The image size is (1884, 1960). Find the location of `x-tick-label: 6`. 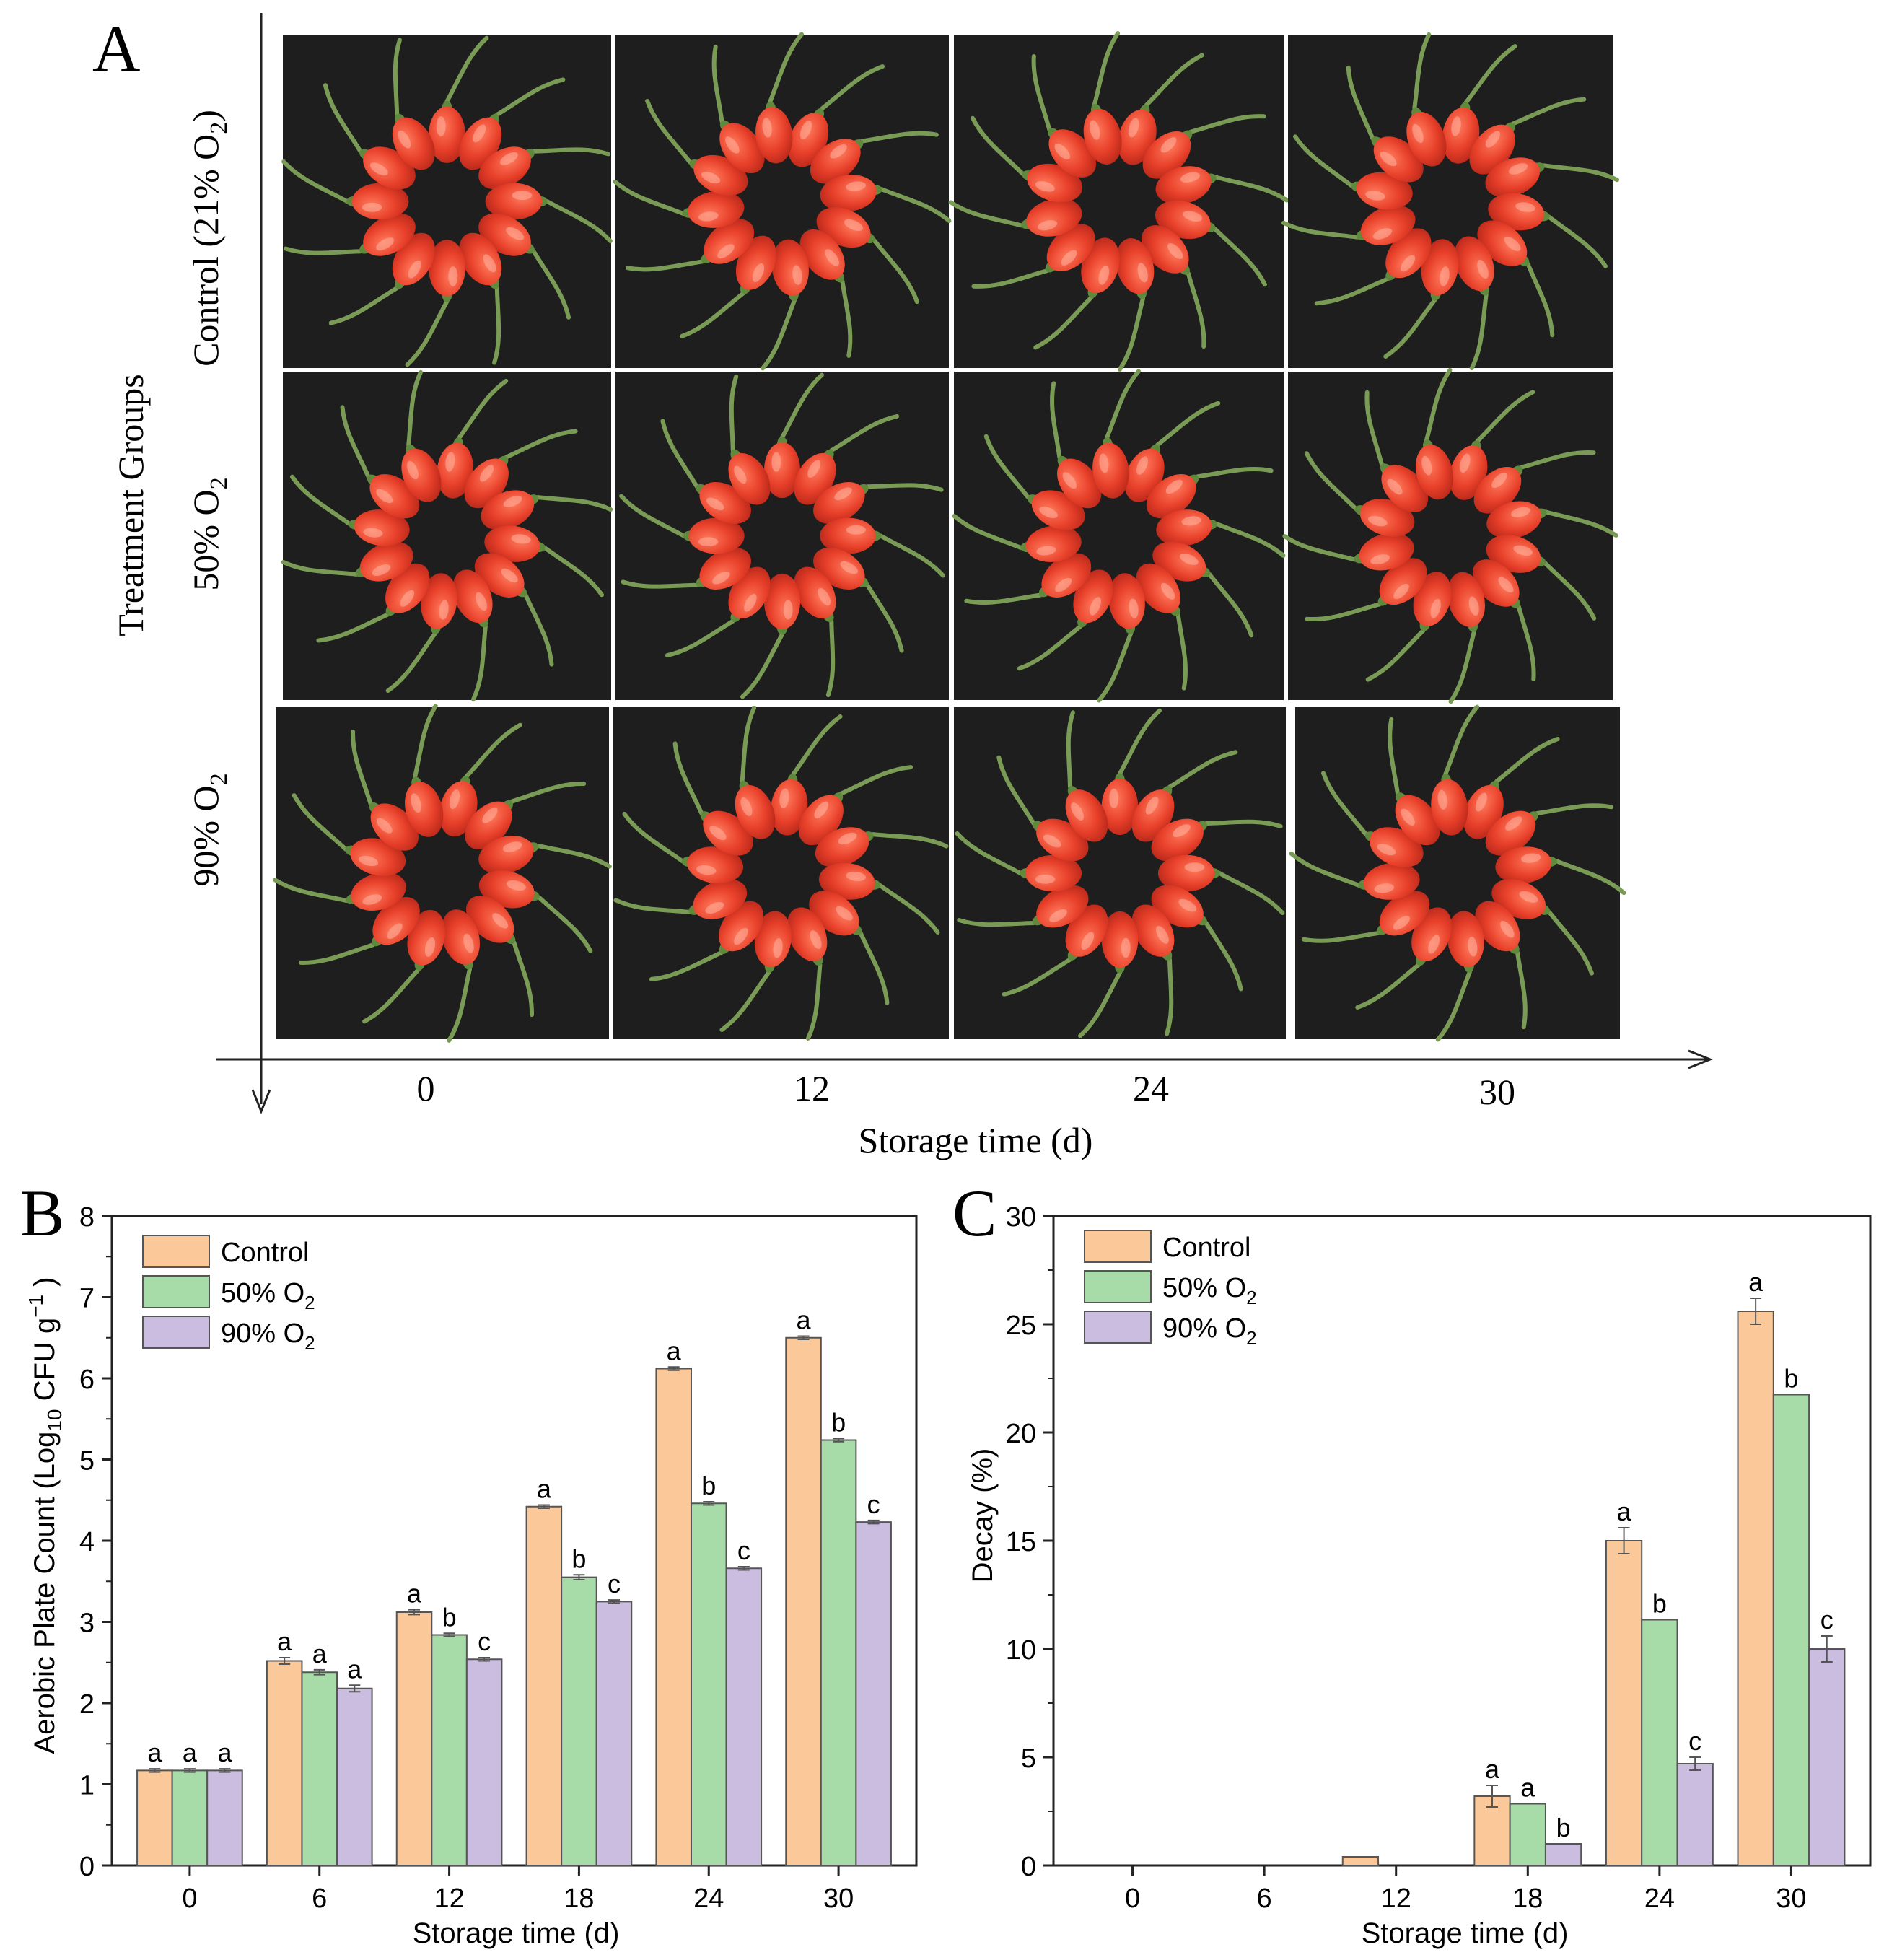

x-tick-label: 6 is located at coordinates (319, 1899).